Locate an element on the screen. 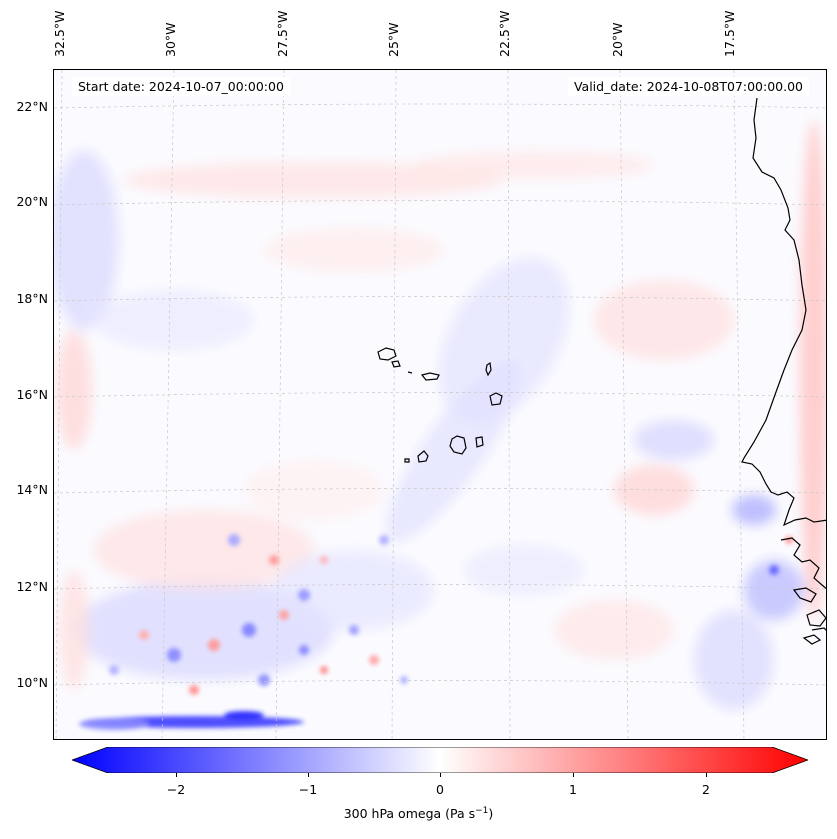  colorbar-tick-1: 1 is located at coordinates (573, 789).